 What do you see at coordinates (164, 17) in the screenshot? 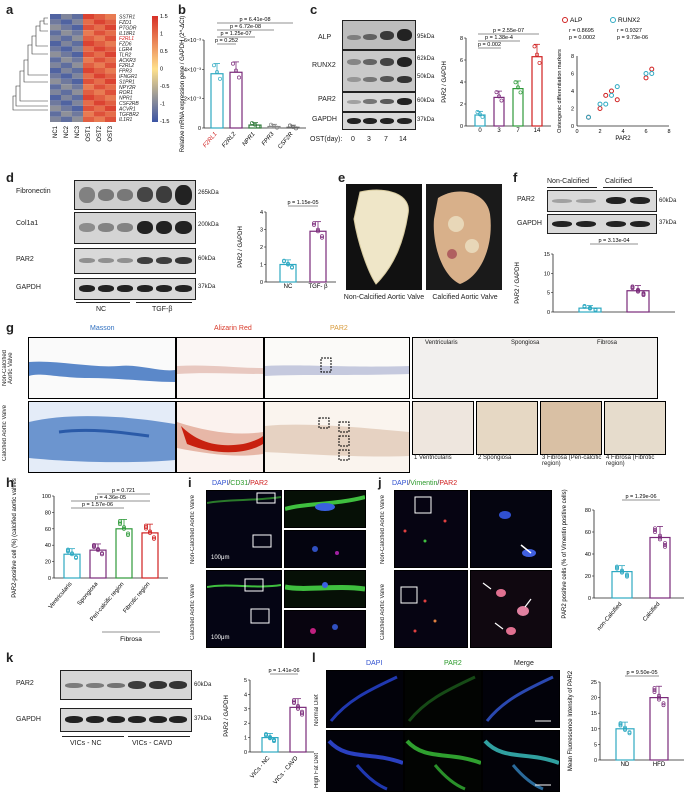
I see `heatmap-scale-label: 1.5` at bounding box center [164, 17].